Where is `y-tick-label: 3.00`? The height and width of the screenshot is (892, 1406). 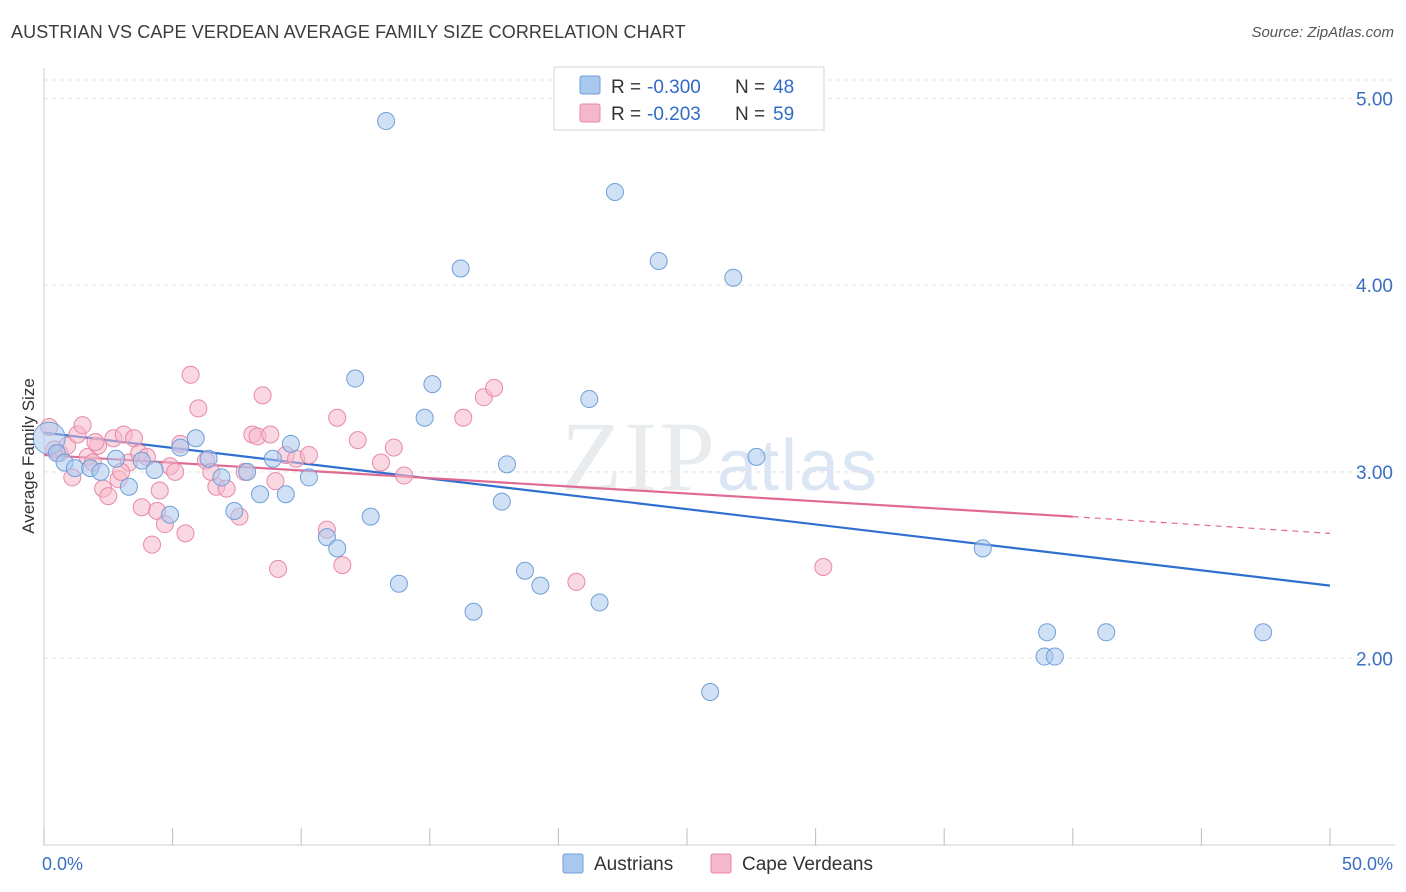
y-tick-label: 3.00 is located at coordinates (1374, 473).